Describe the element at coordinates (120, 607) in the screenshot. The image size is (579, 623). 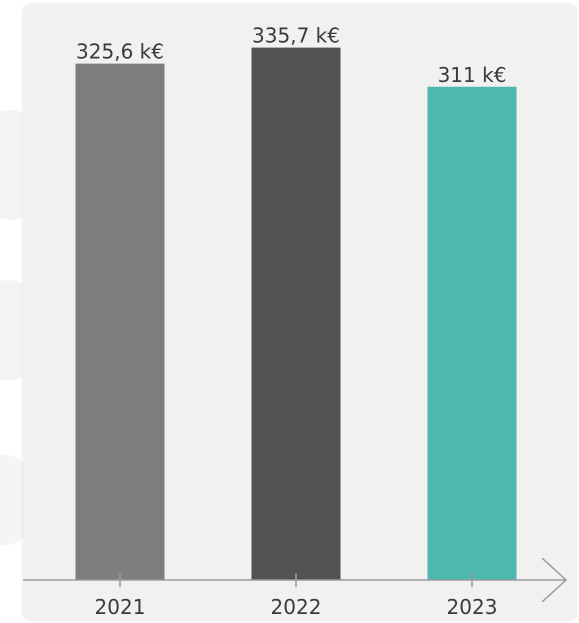
I see `tick-label-2021: 2021` at that location.